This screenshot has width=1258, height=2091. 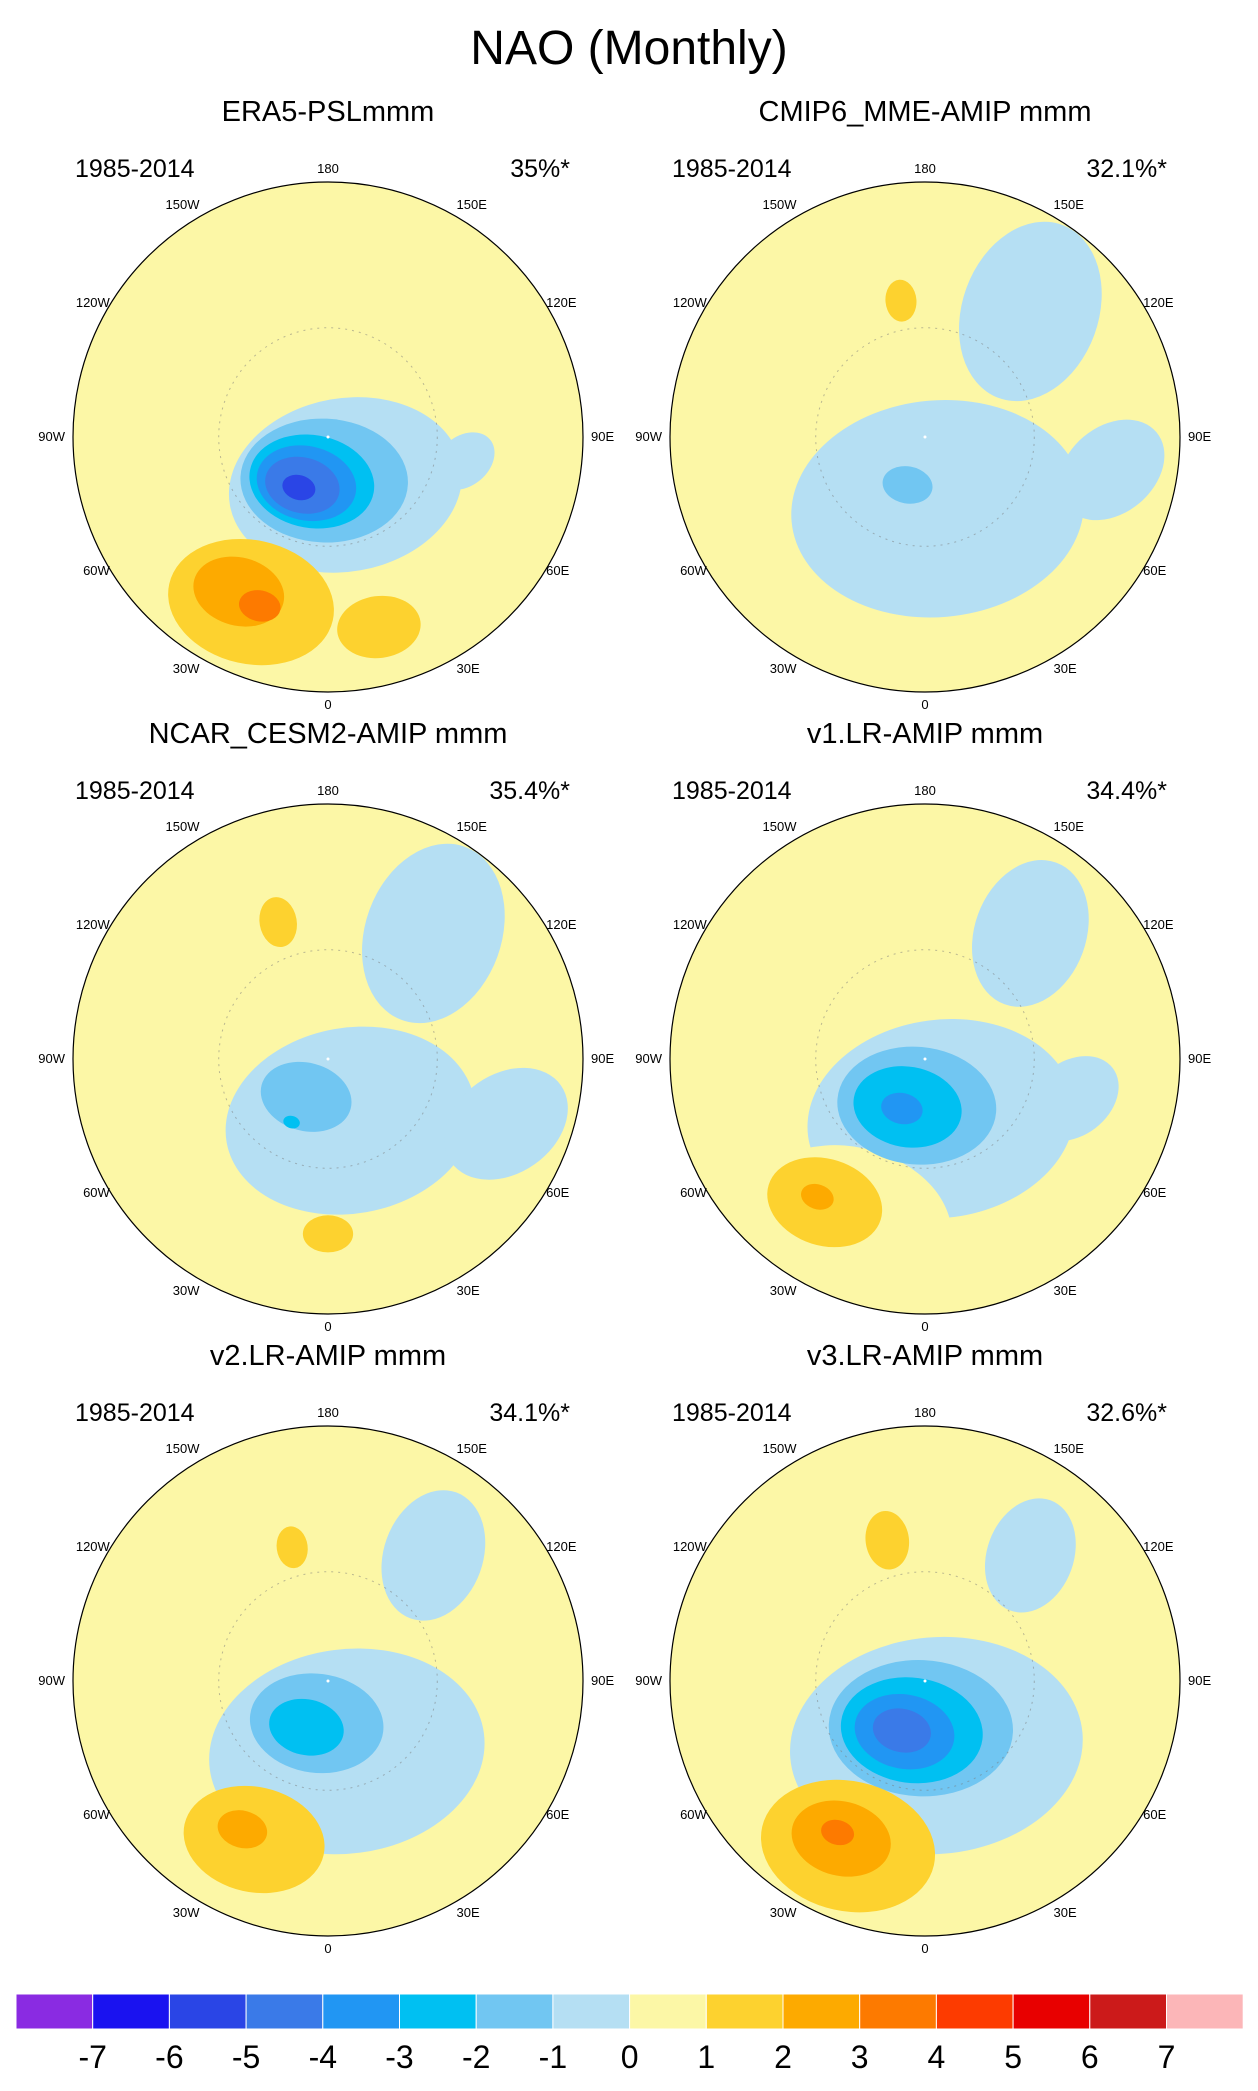 I want to click on colorbar-tick-label: 1, so click(x=706, y=2057).